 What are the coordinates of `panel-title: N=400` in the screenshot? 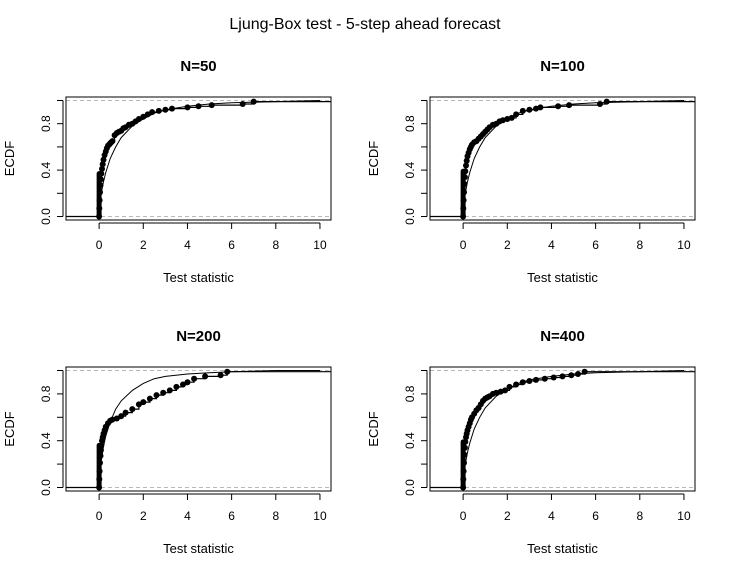 It's located at (562, 336).